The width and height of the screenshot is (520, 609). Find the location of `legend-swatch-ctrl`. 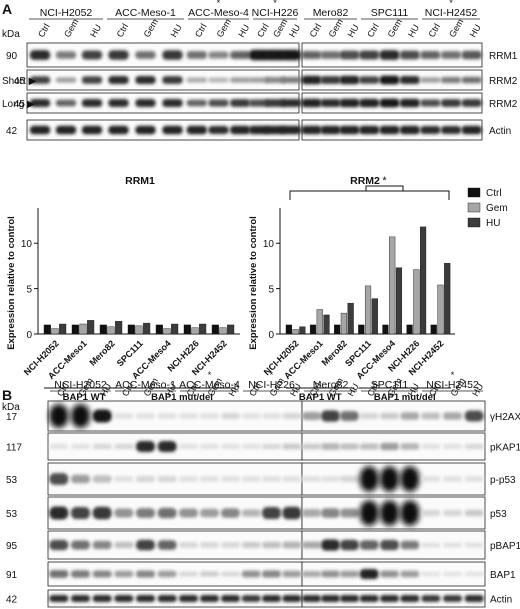

legend-swatch-ctrl is located at coordinates (474, 192).